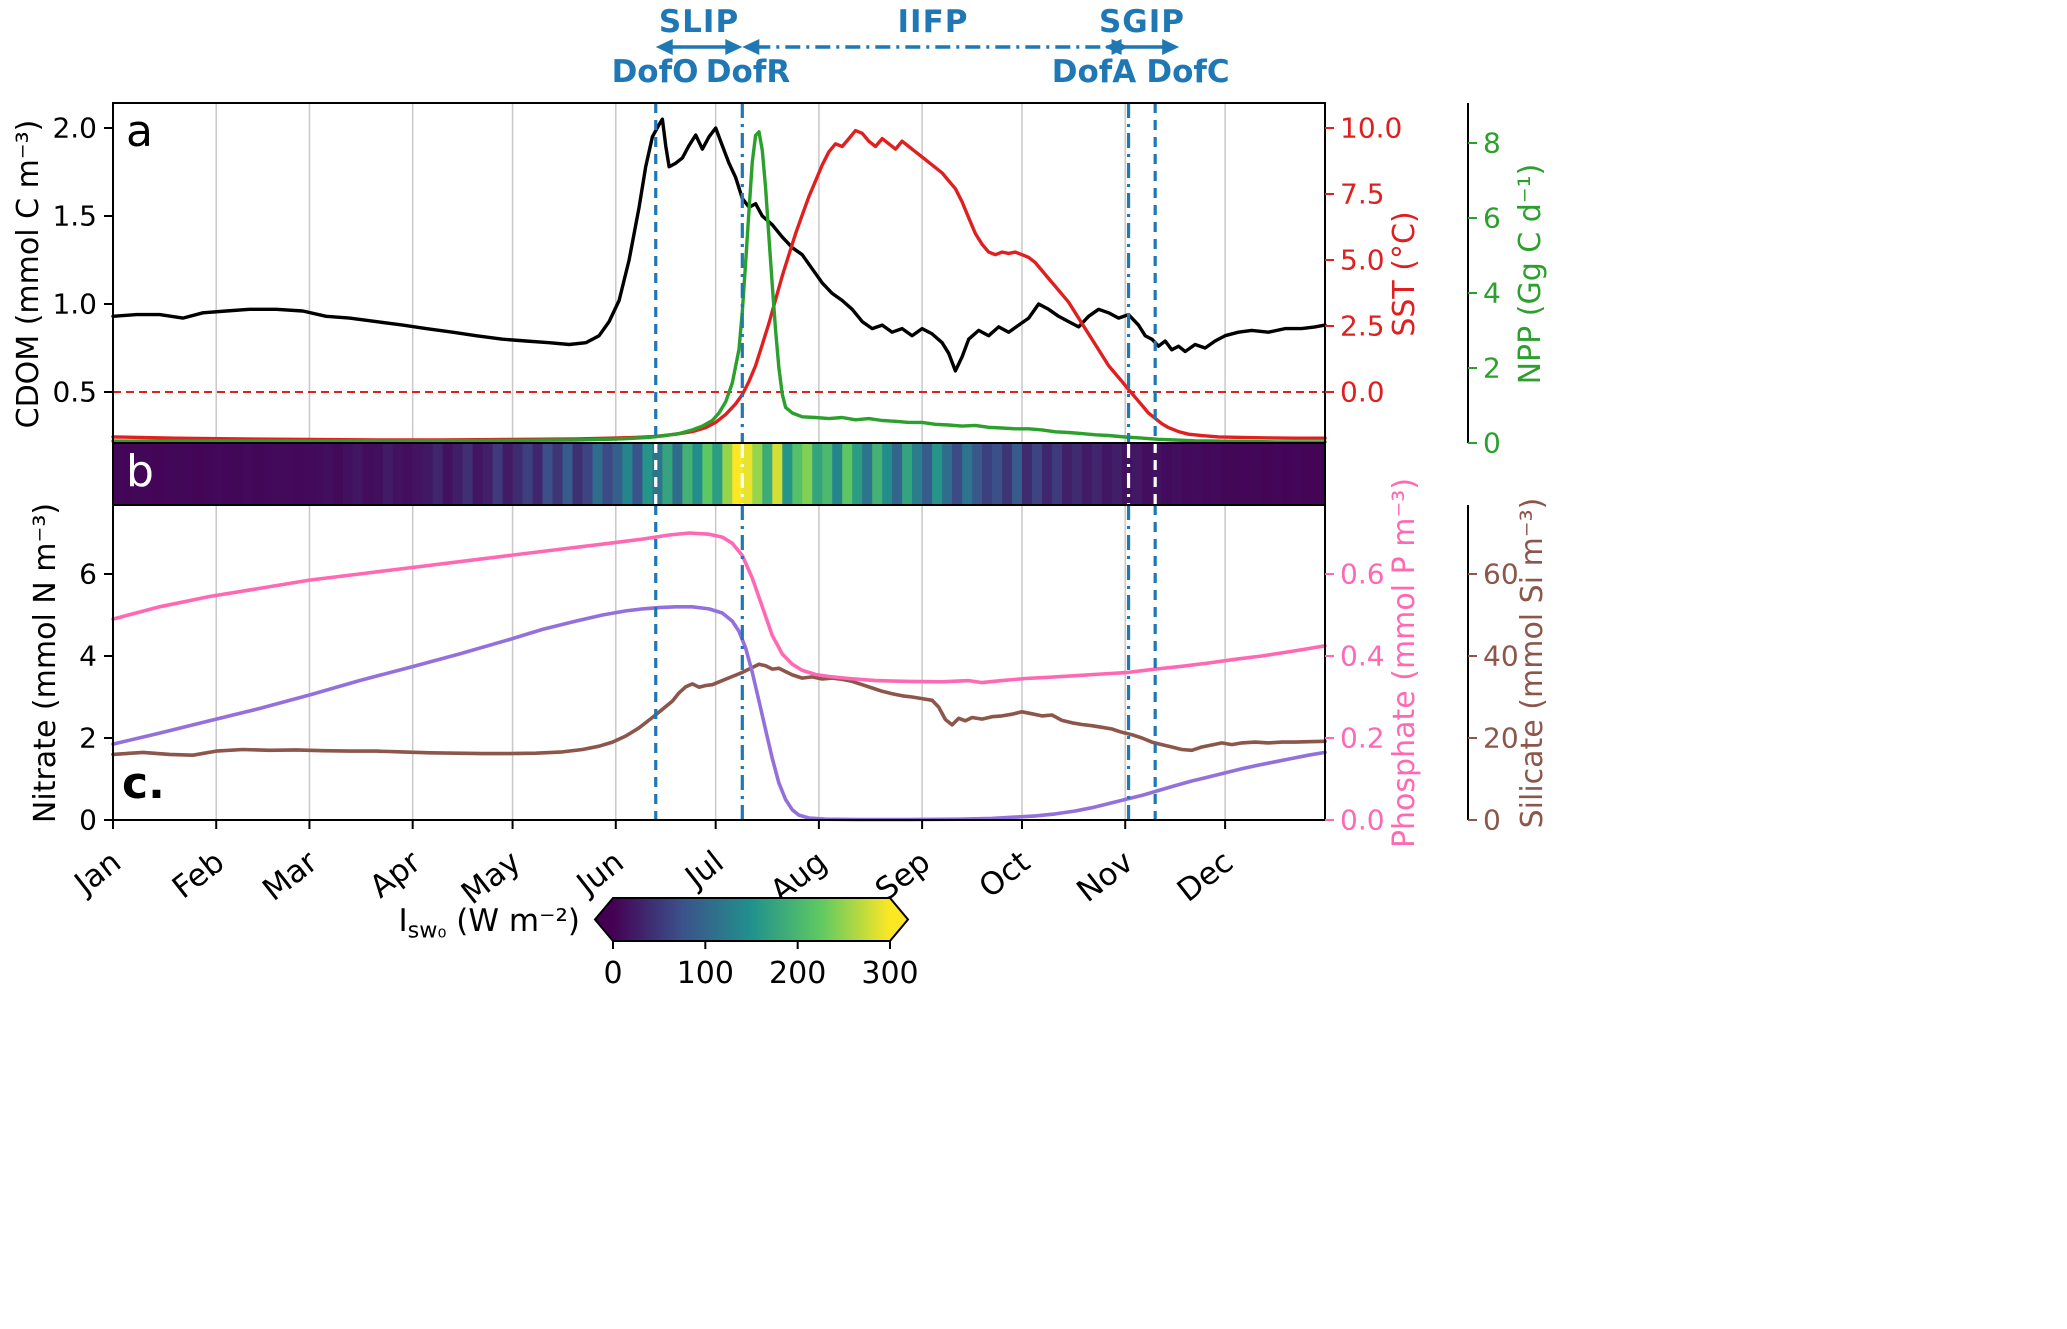 The width and height of the screenshot is (2067, 1329). I want to click on period-arrow-slip-right-arrowhead, so click(734, 47).